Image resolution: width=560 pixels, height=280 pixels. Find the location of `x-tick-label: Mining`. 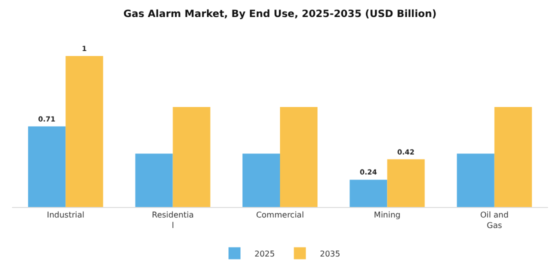

x-tick-label: Mining is located at coordinates (387, 215).